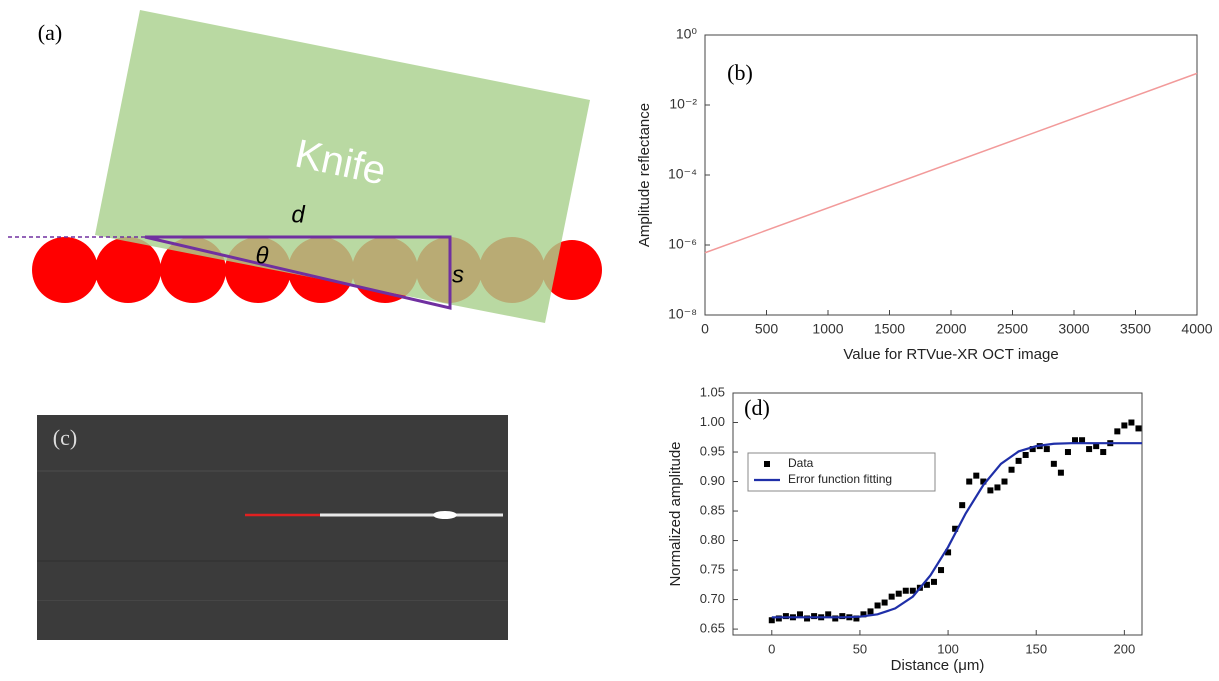 The image size is (1219, 681). I want to click on y-axis-label: Normalized amplitude, so click(675, 513).